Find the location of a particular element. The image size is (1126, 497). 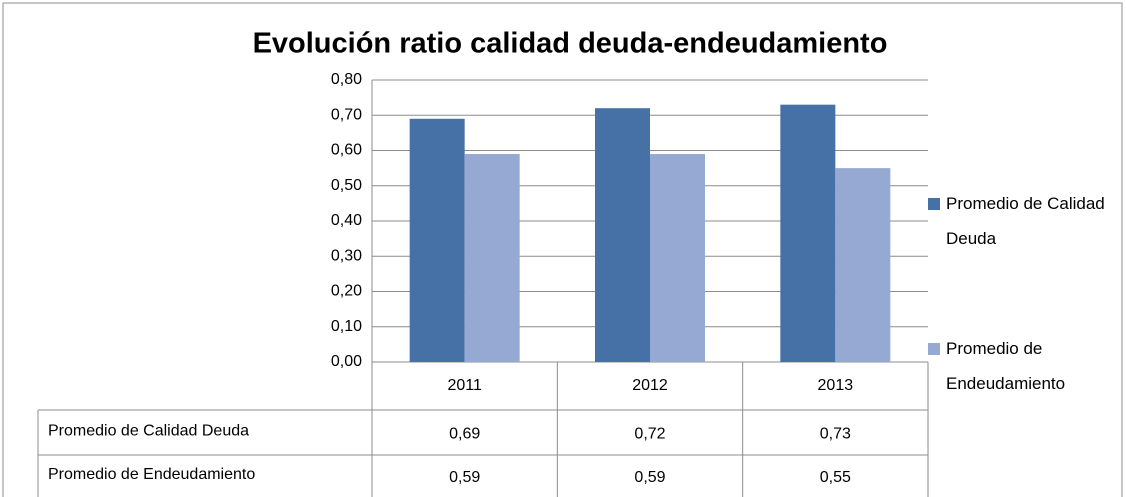

y-tick-label: 0,50 is located at coordinates (346, 185).